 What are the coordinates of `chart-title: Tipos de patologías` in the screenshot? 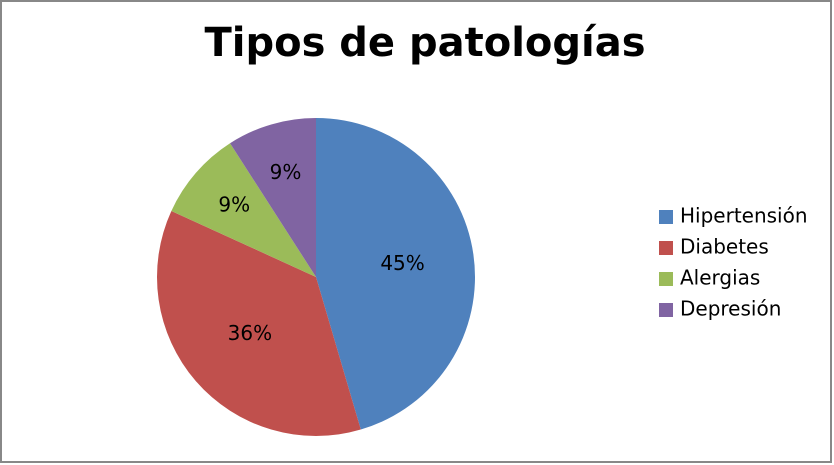 It's located at (424, 43).